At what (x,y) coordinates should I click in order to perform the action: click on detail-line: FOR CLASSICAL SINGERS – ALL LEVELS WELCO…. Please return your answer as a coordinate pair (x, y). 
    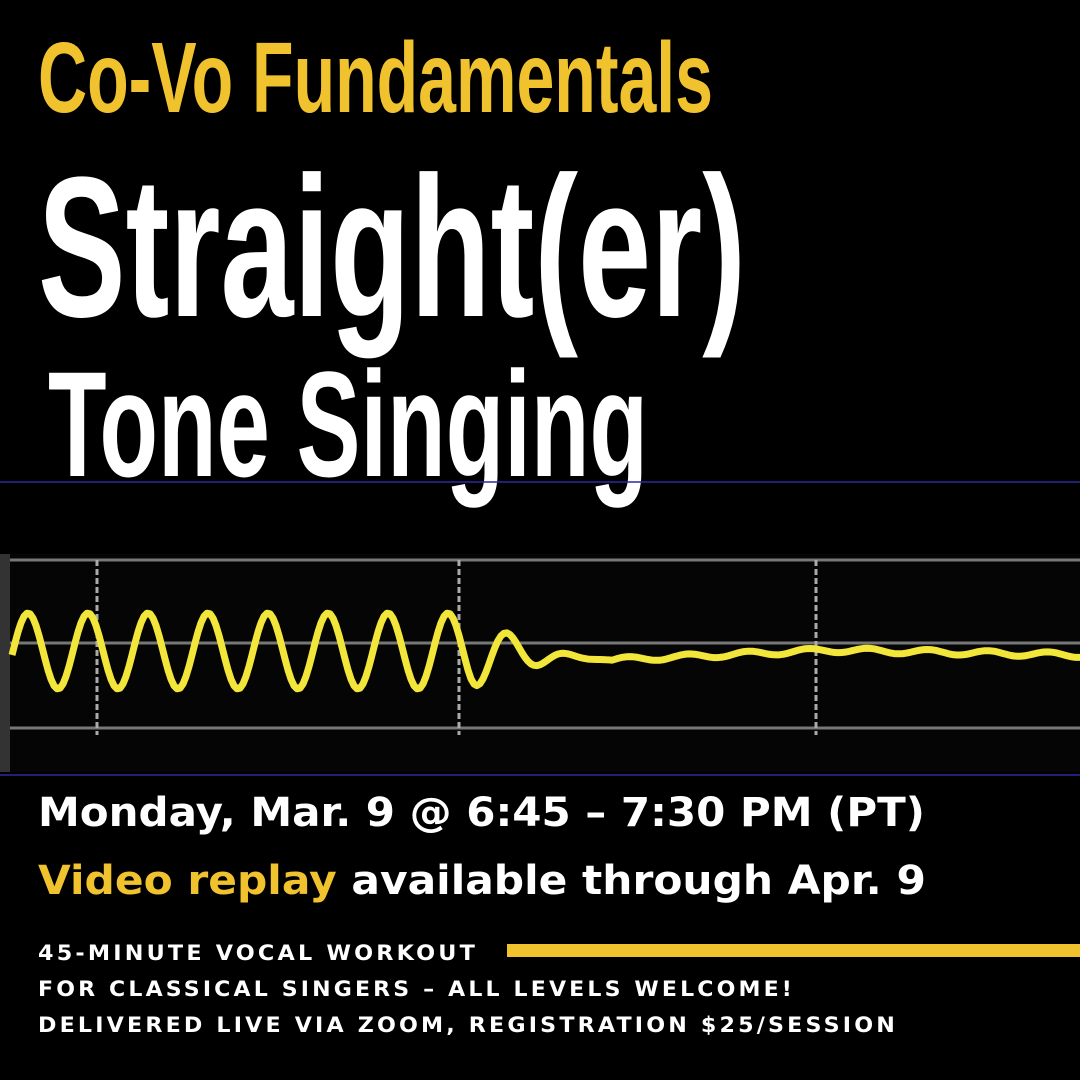
    Looking at the image, I should click on (416, 989).